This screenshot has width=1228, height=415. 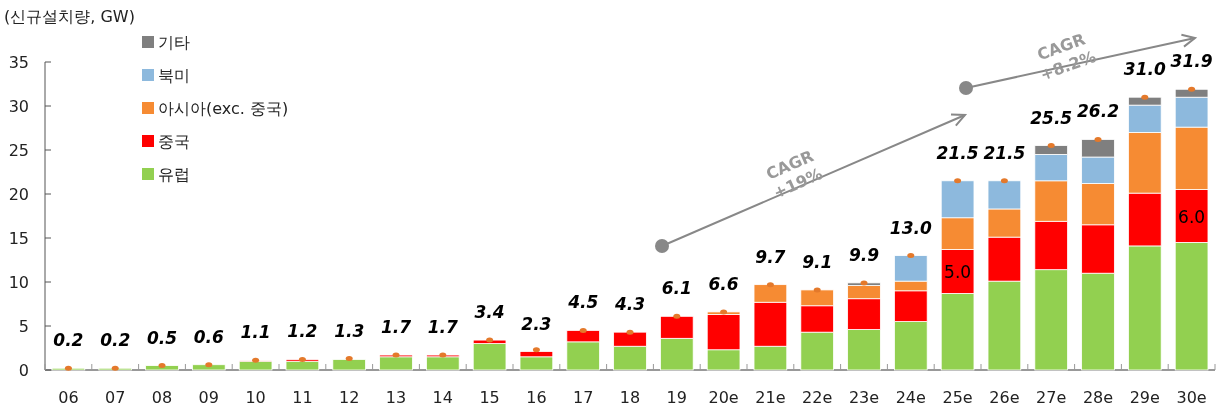 What do you see at coordinates (958, 272) in the screenshot?
I see `data-label: 5.0` at bounding box center [958, 272].